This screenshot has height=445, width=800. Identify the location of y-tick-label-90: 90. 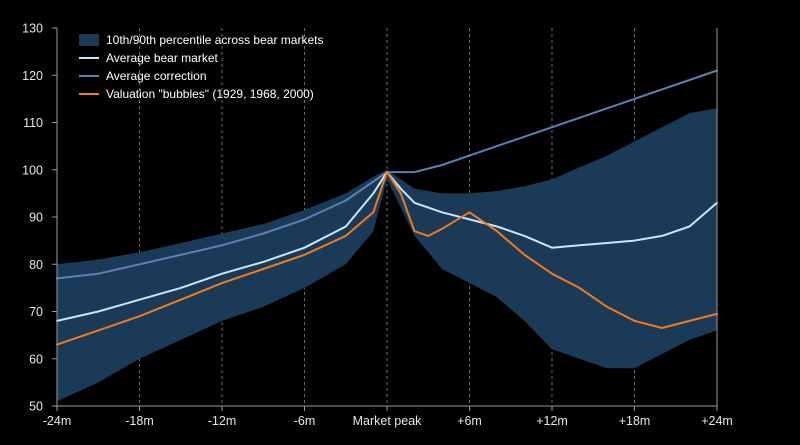
(36, 218).